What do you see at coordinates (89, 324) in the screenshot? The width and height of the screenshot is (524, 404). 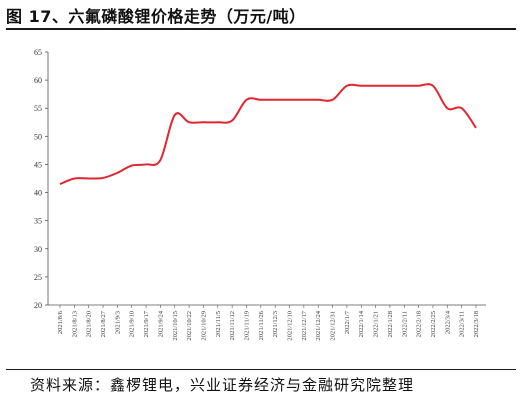 I see `x-tick-label: 2021/8/20` at bounding box center [89, 324].